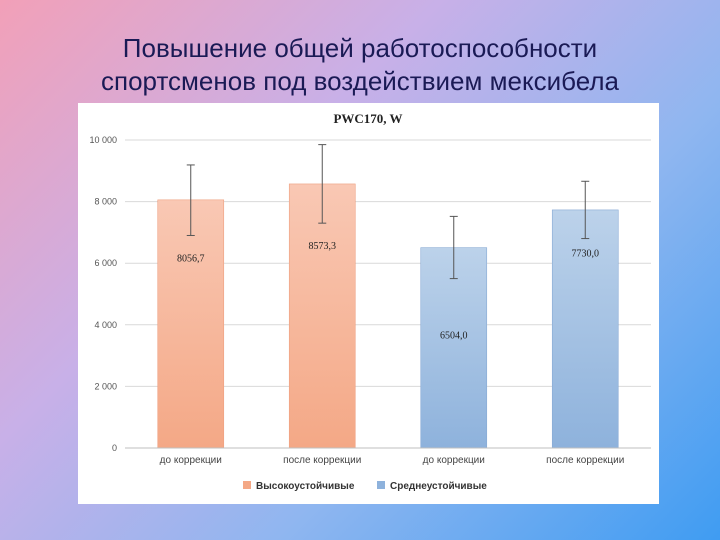  I want to click on chart-title: PWC170, W, so click(367, 118).